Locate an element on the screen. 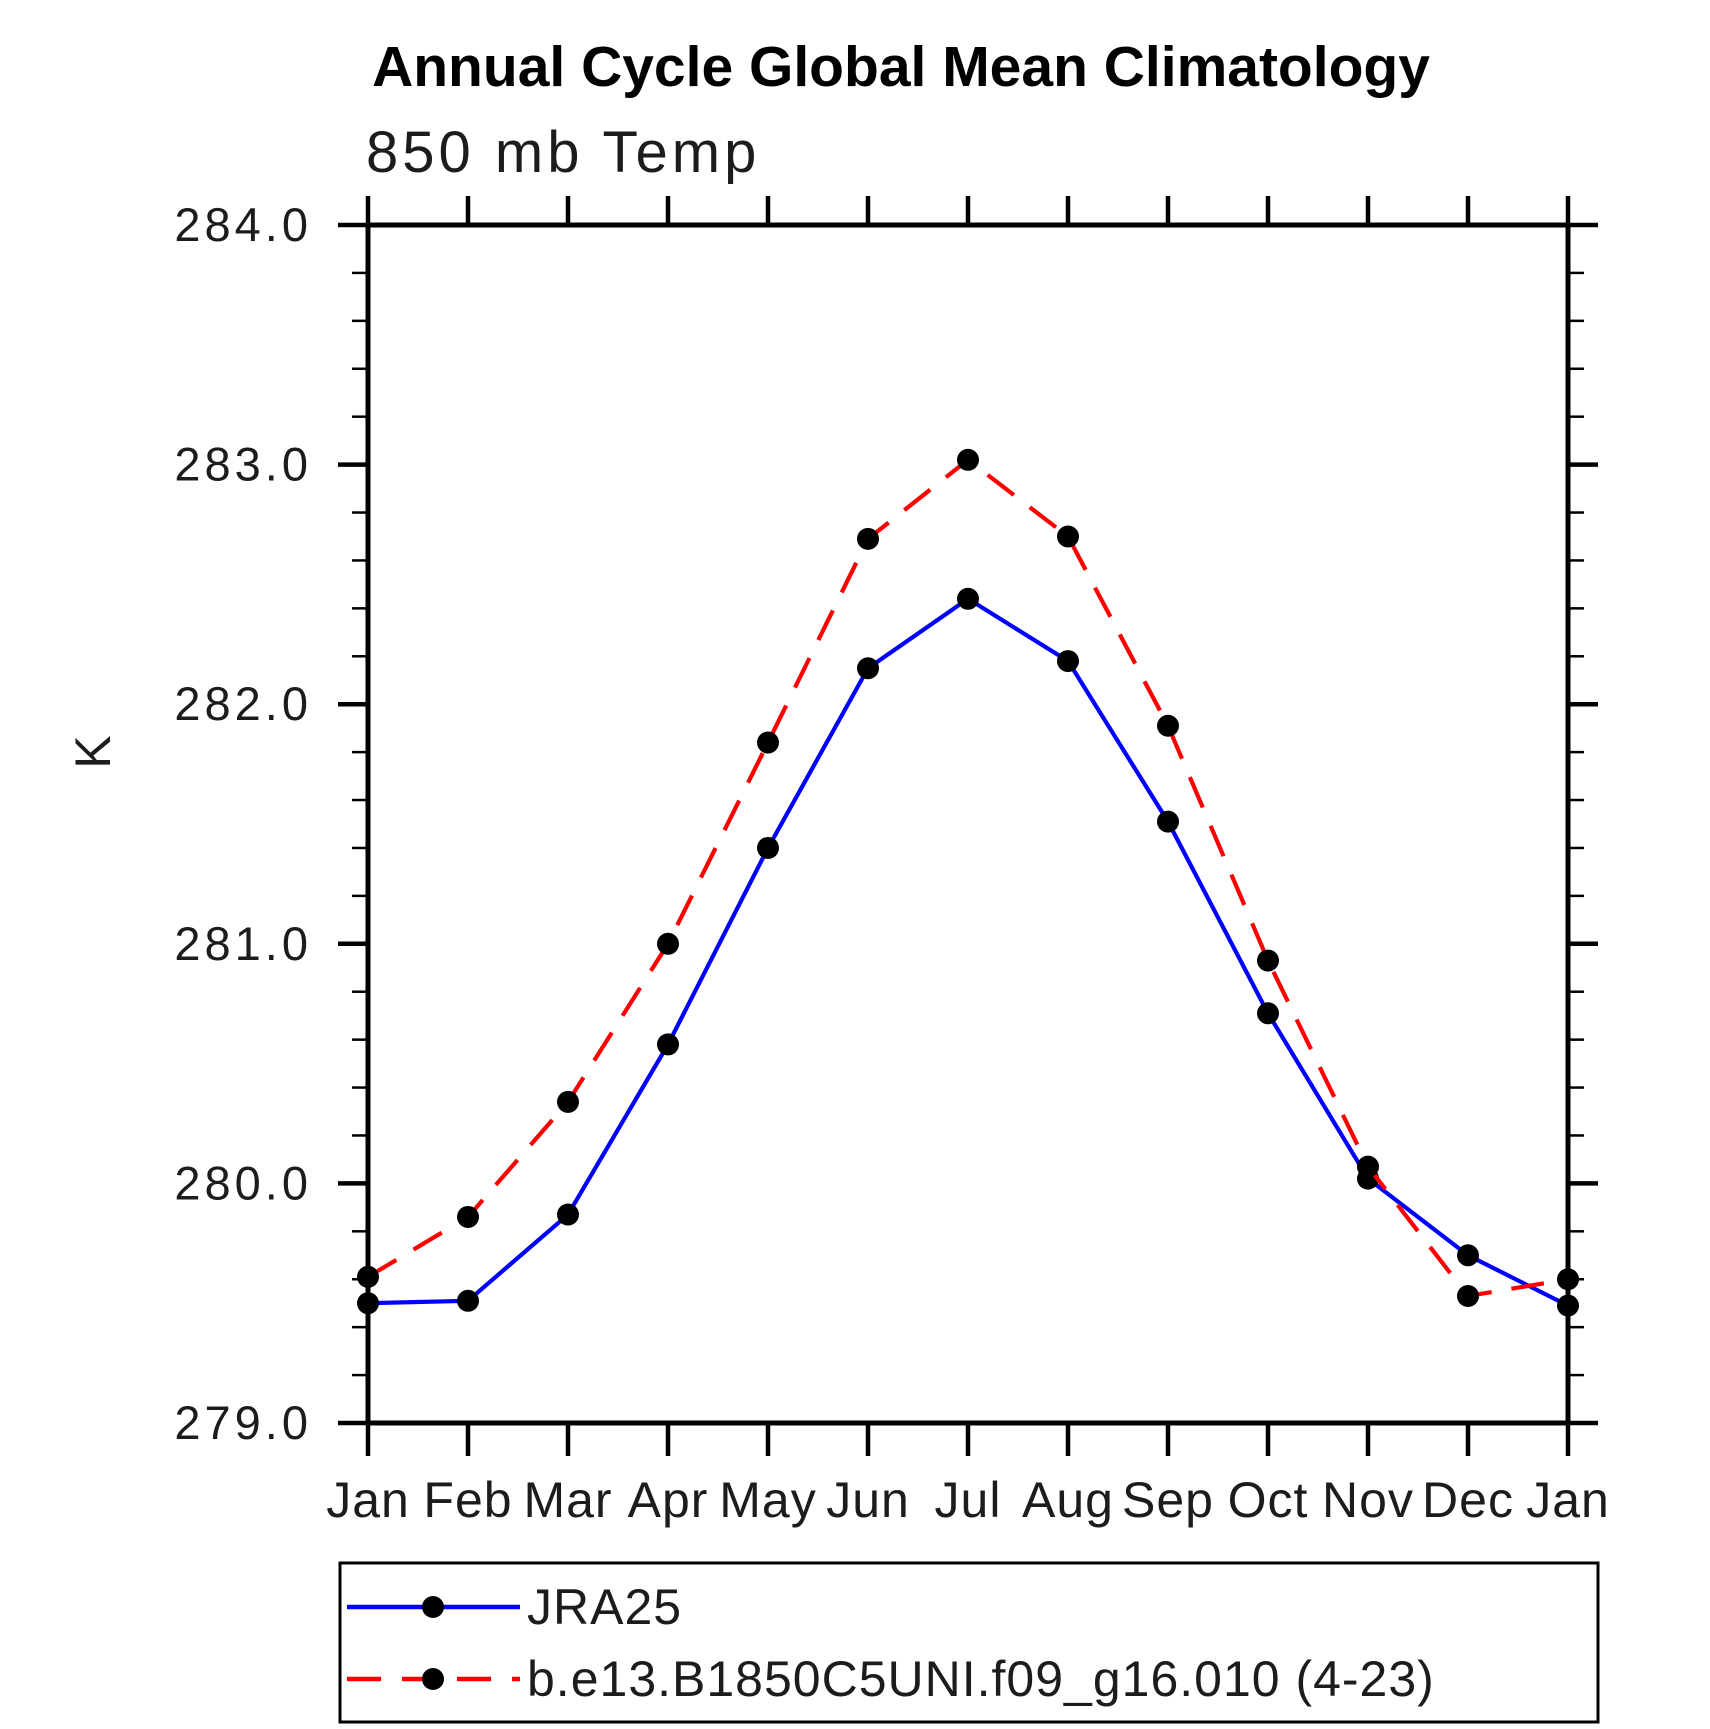  x-tick-label: Dec is located at coordinates (1468, 1500).